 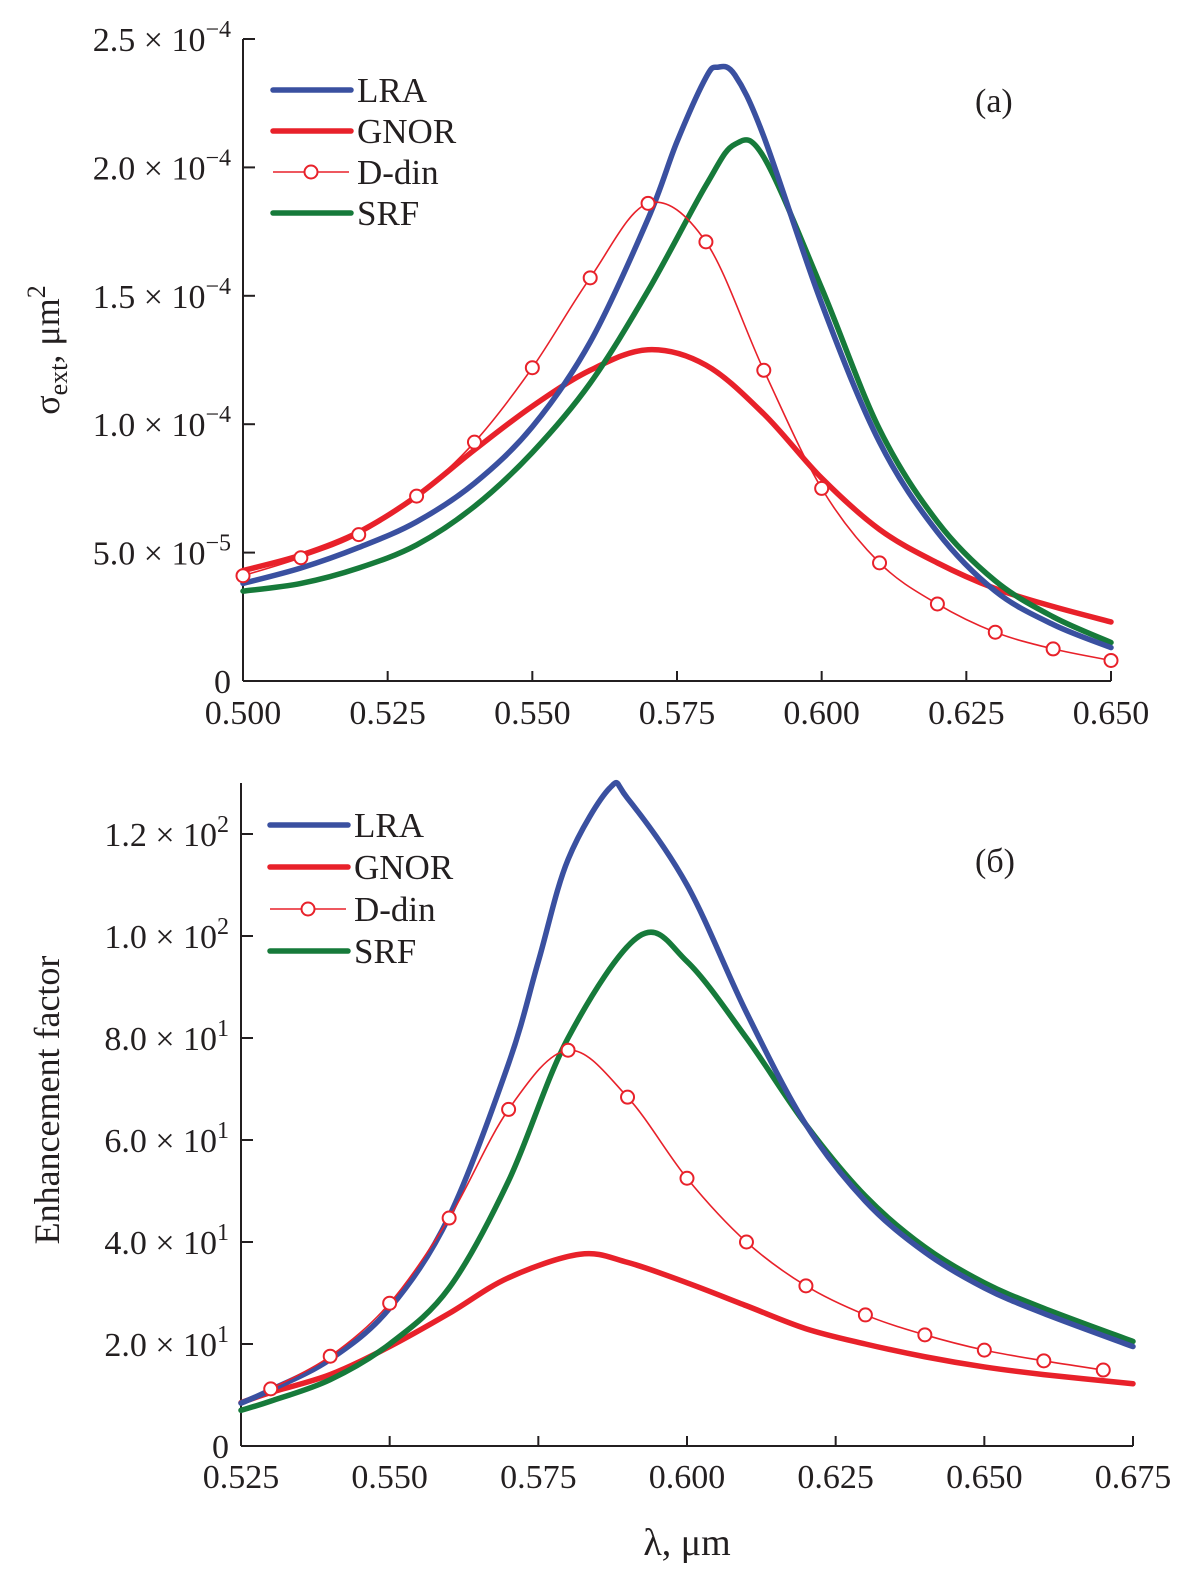 I want to click on y-tick-label: 1.5 × 10⁻⁴, so click(x=162, y=295).